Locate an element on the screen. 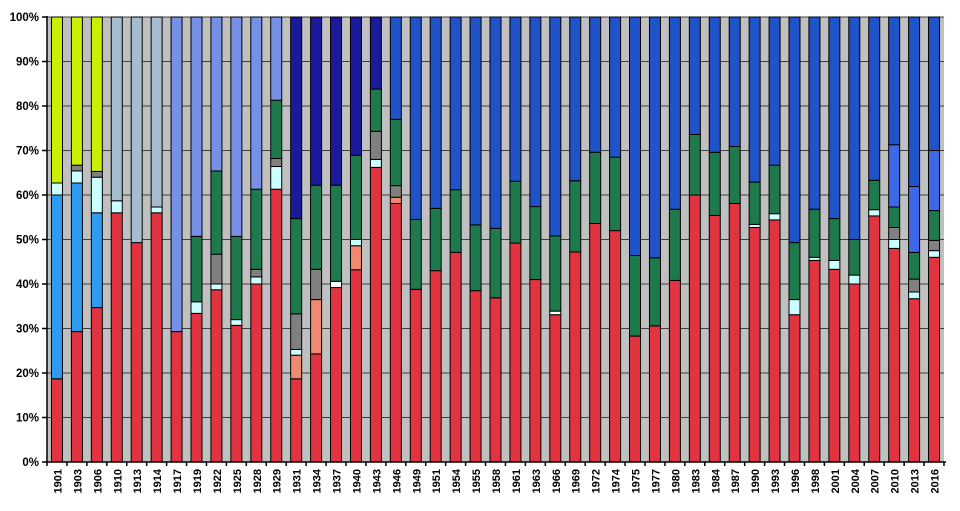  x-tick-label-2004: 2004 is located at coordinates (856, 480).